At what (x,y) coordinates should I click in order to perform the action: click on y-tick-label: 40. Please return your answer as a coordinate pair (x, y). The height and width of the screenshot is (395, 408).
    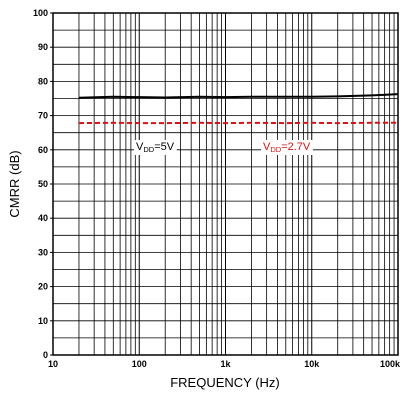
    Looking at the image, I should click on (43, 218).